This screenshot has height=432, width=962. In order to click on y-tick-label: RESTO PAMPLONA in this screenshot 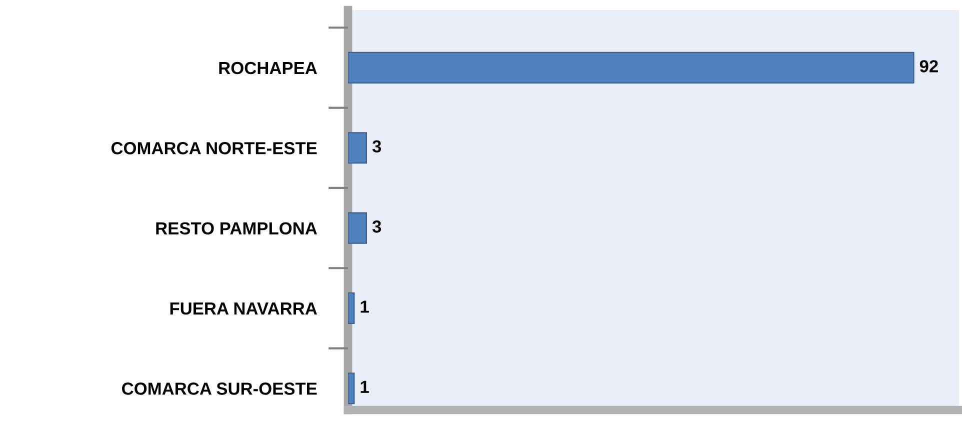, I will do `click(236, 228)`.